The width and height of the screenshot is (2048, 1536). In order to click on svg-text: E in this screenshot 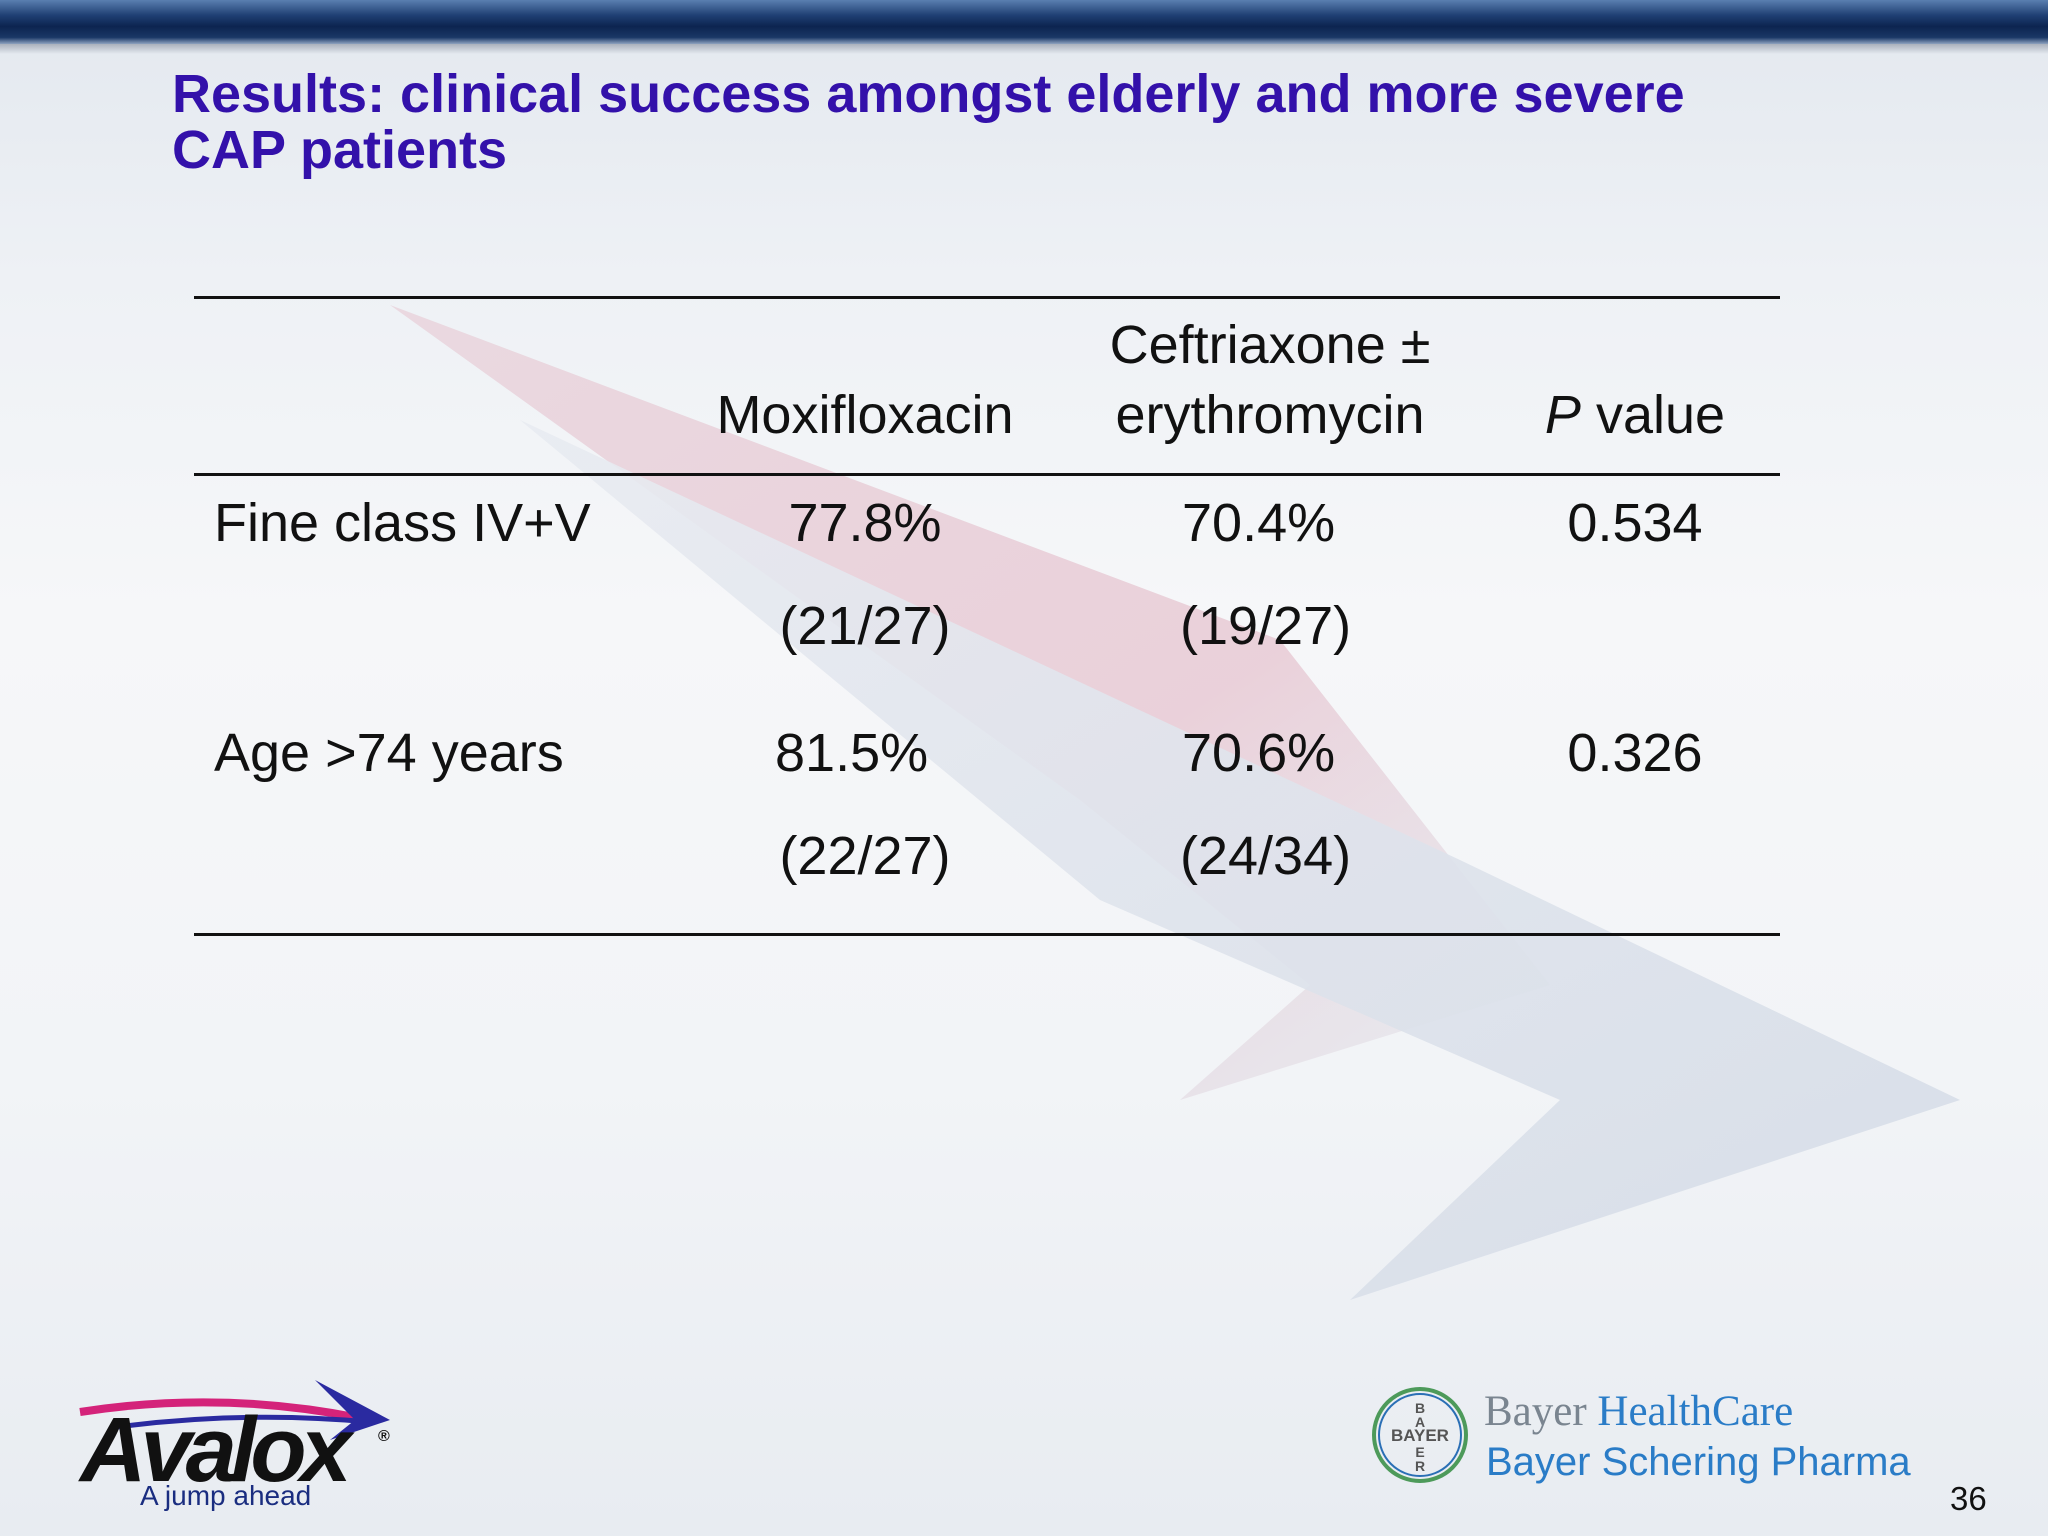, I will do `click(1419, 1452)`.